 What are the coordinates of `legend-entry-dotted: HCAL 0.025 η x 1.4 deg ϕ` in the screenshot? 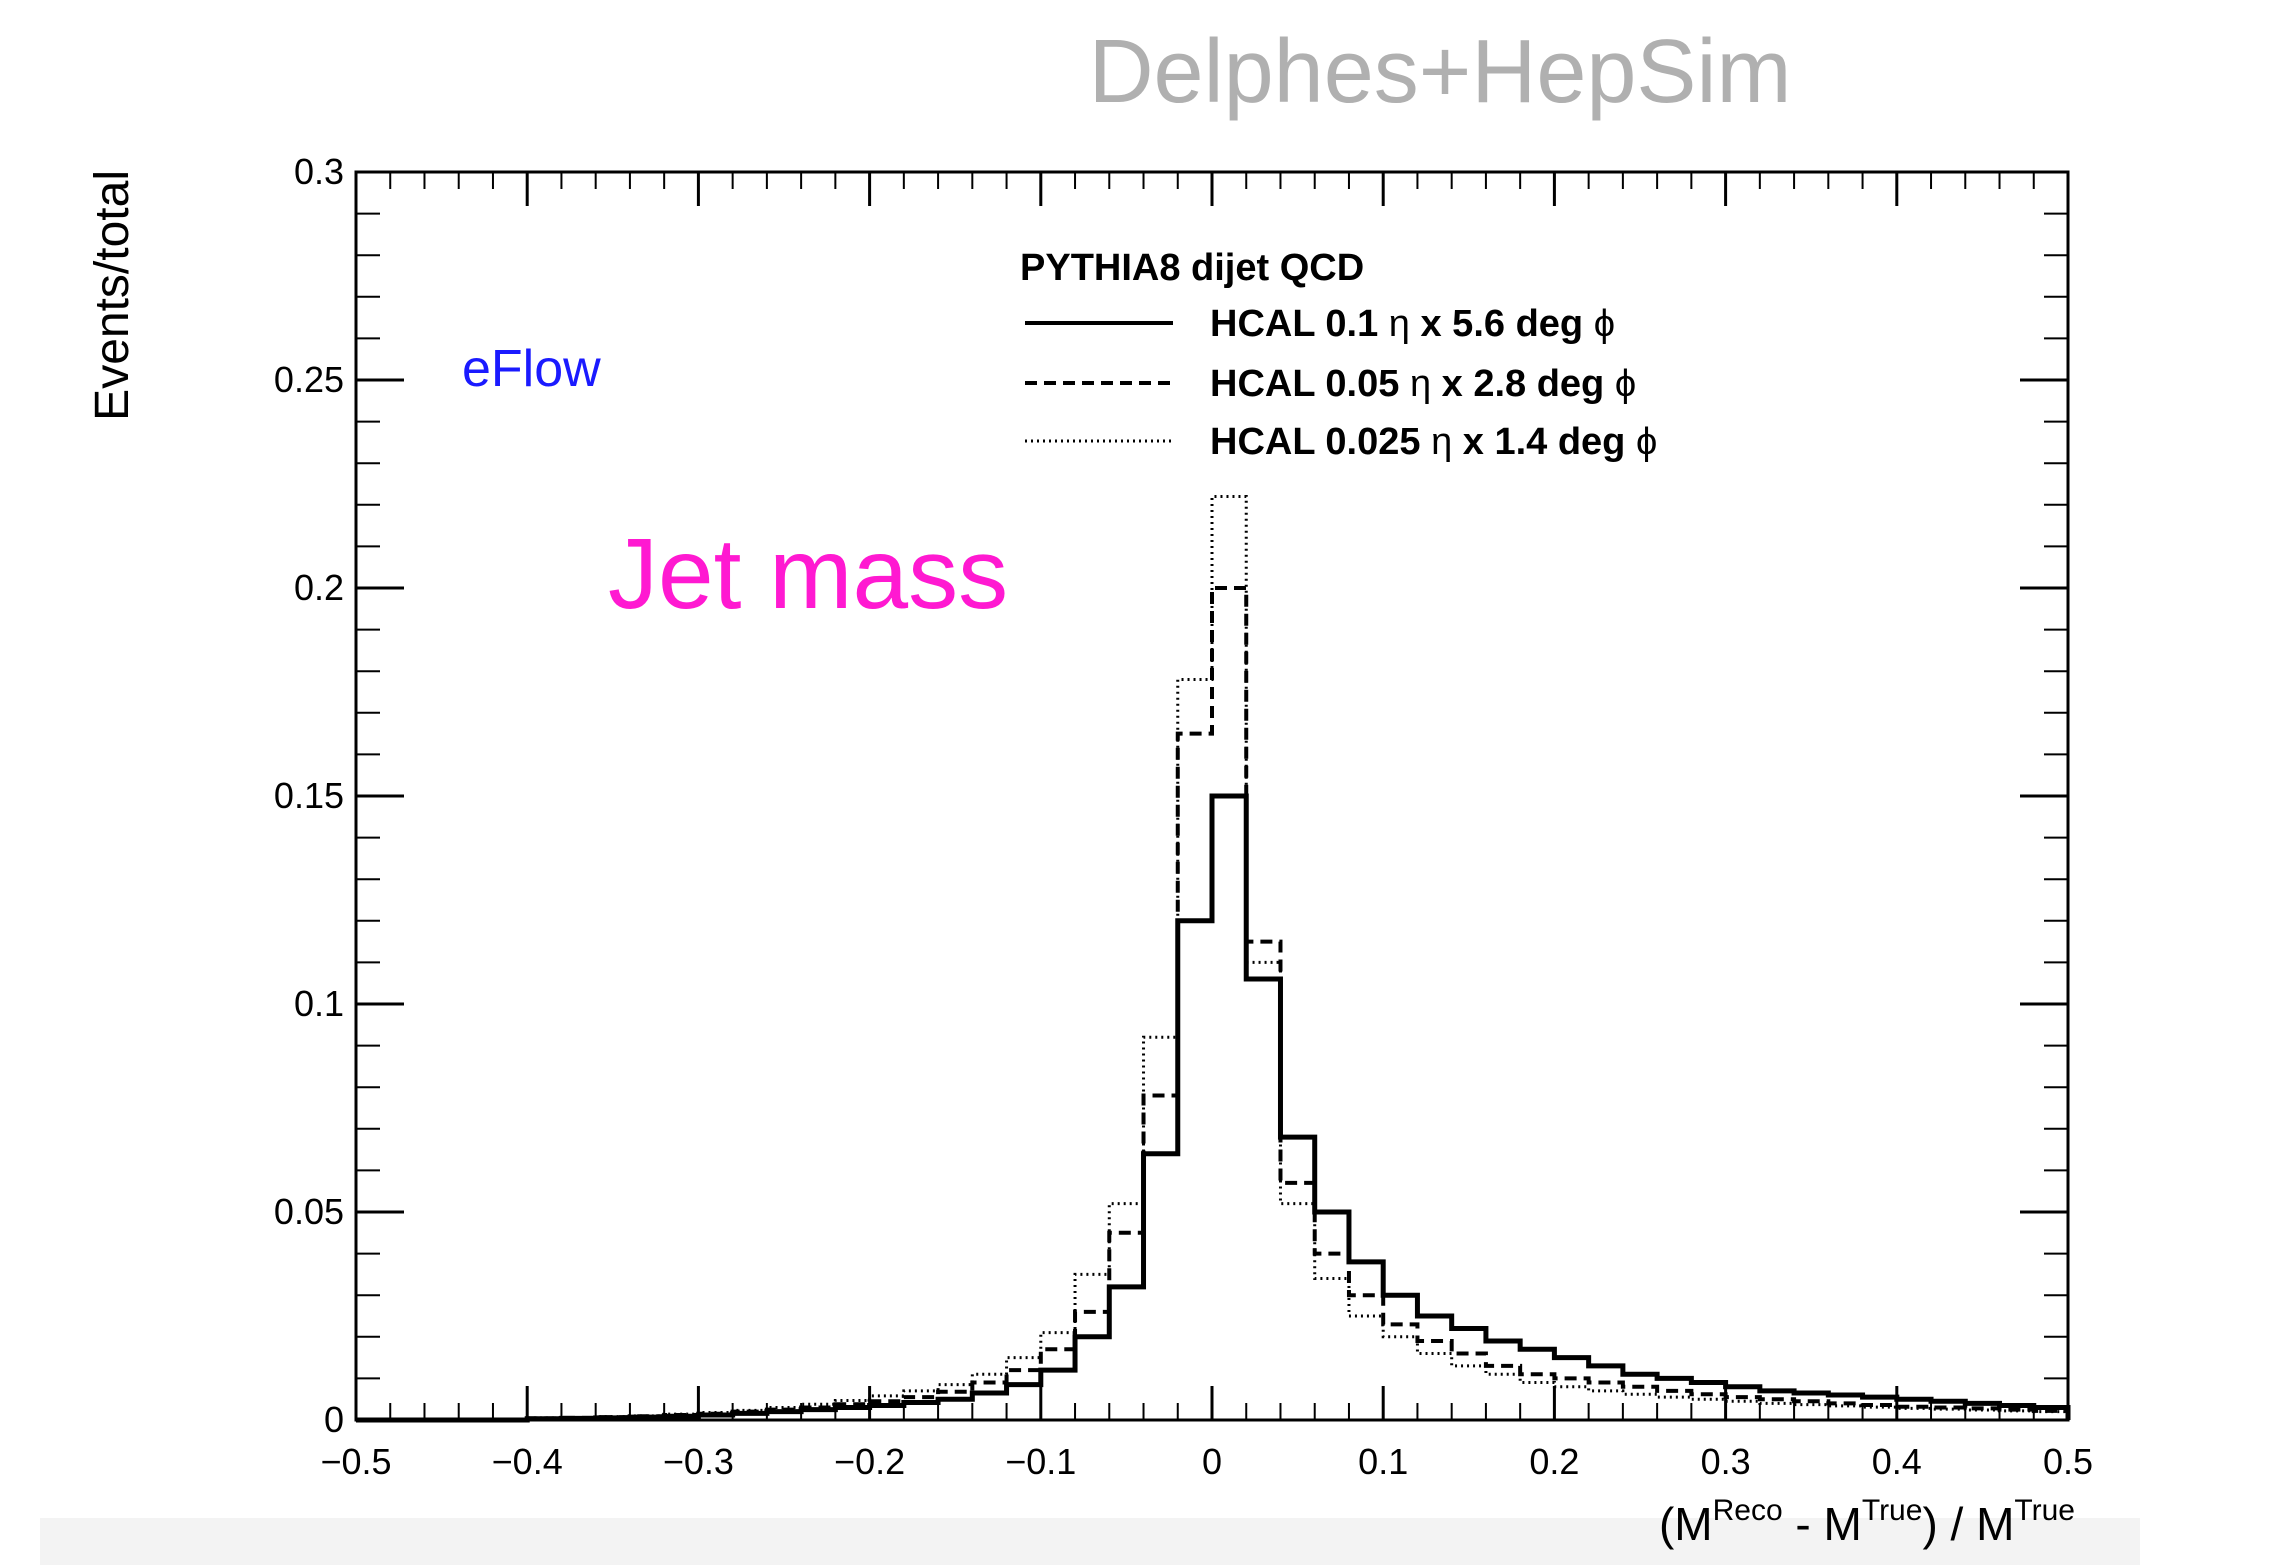 It's located at (1341, 442).